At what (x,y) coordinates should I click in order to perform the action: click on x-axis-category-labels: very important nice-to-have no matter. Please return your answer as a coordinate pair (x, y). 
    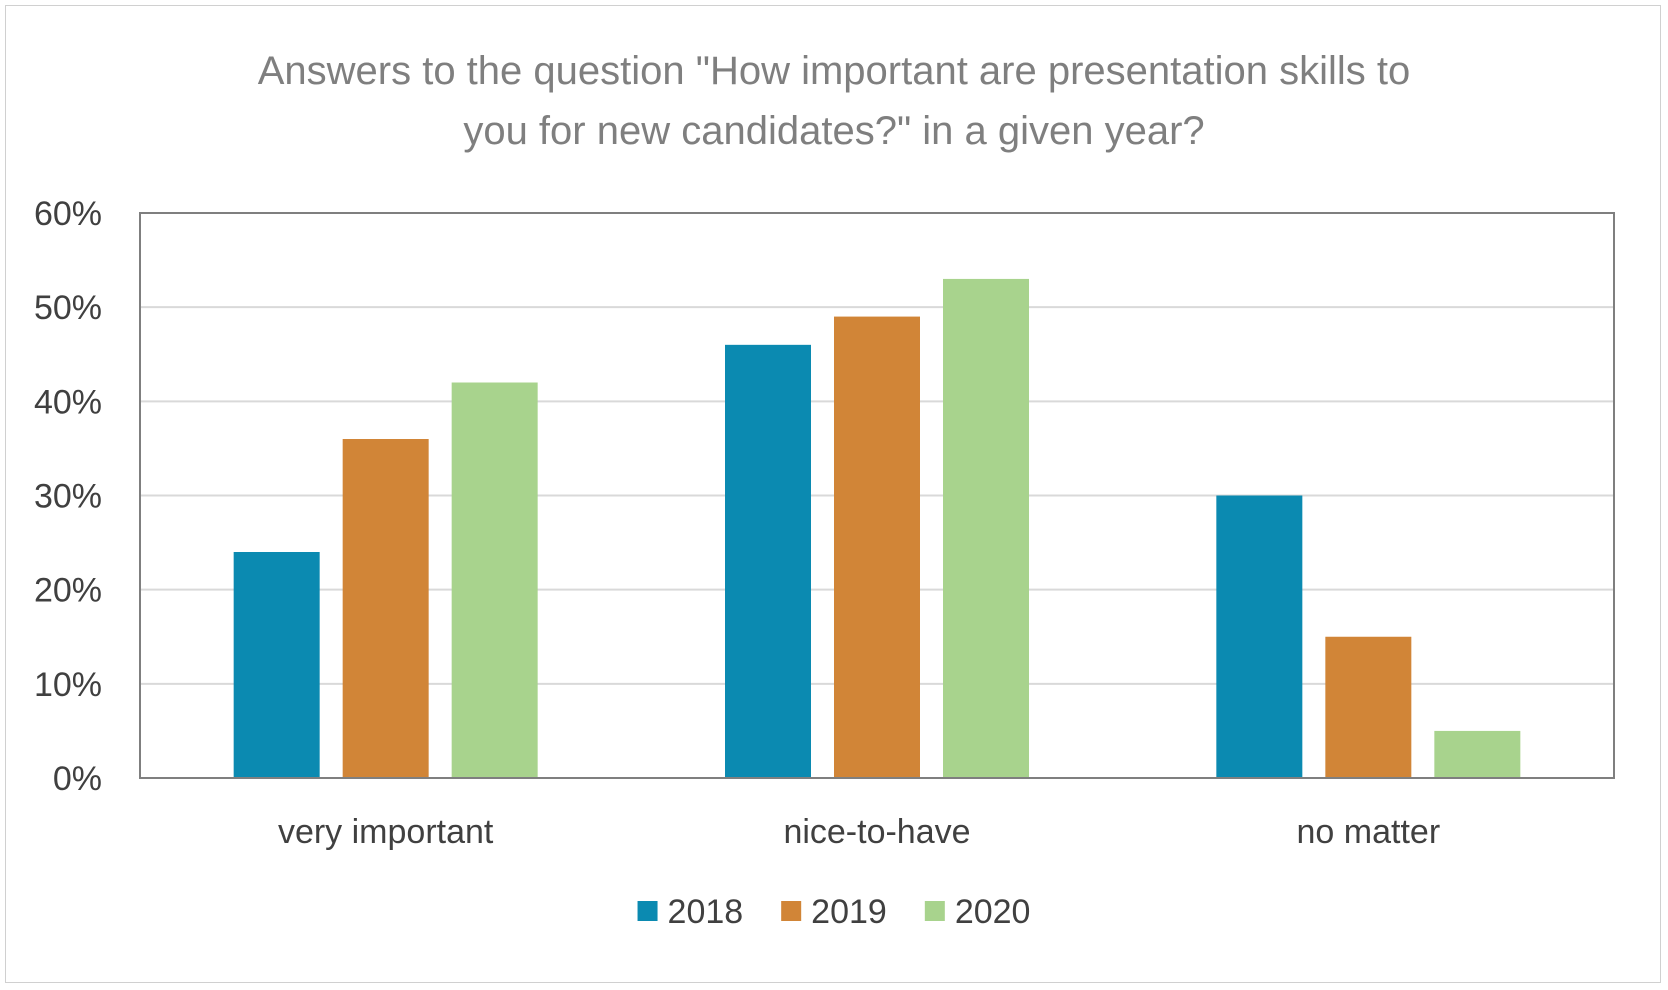
    Looking at the image, I should click on (859, 832).